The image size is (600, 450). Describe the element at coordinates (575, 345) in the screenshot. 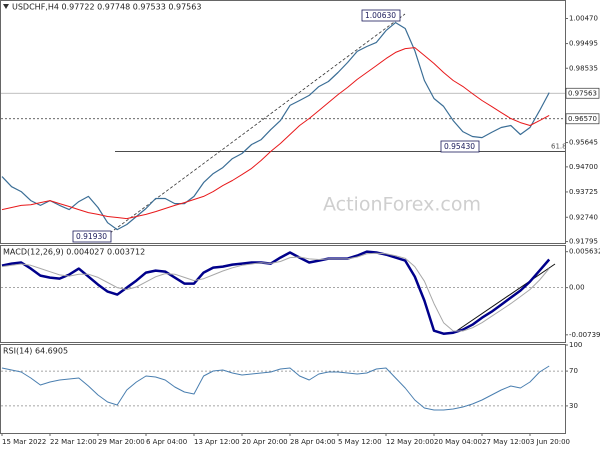

I see `y-tick-label: 100` at that location.